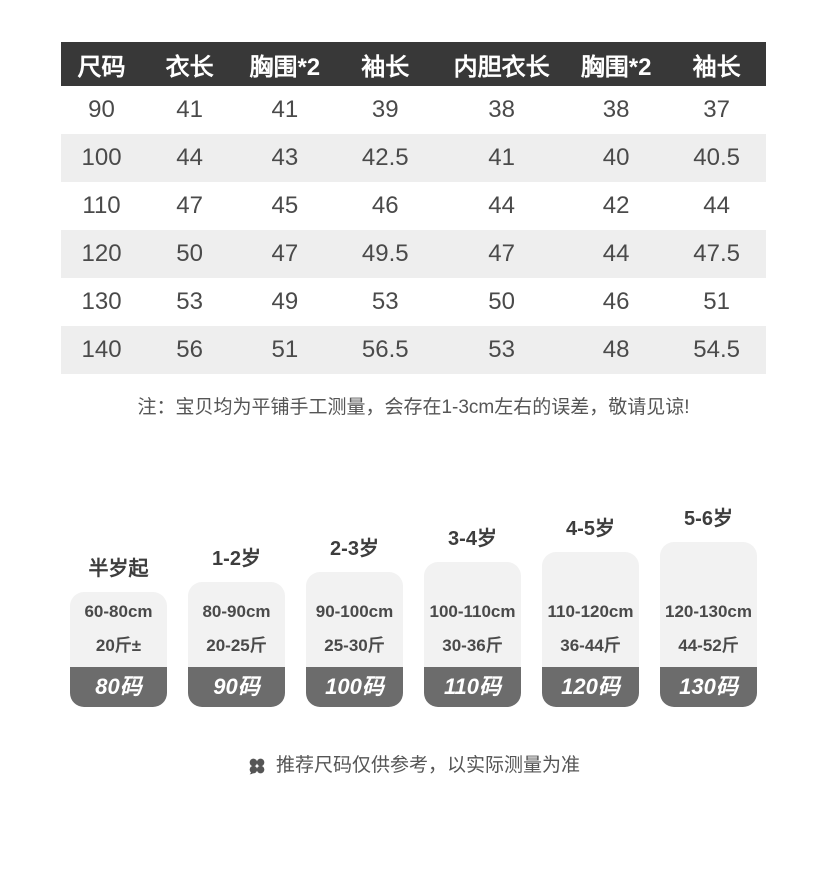 This screenshot has height=869, width=827. Describe the element at coordinates (236, 687) in the screenshot. I see `size-code-badge: 90码` at that location.